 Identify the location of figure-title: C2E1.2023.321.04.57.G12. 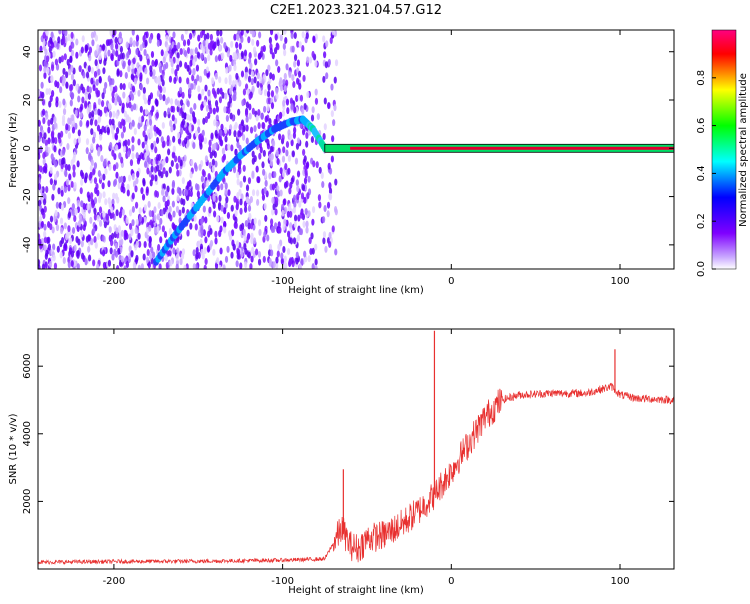
(356, 10).